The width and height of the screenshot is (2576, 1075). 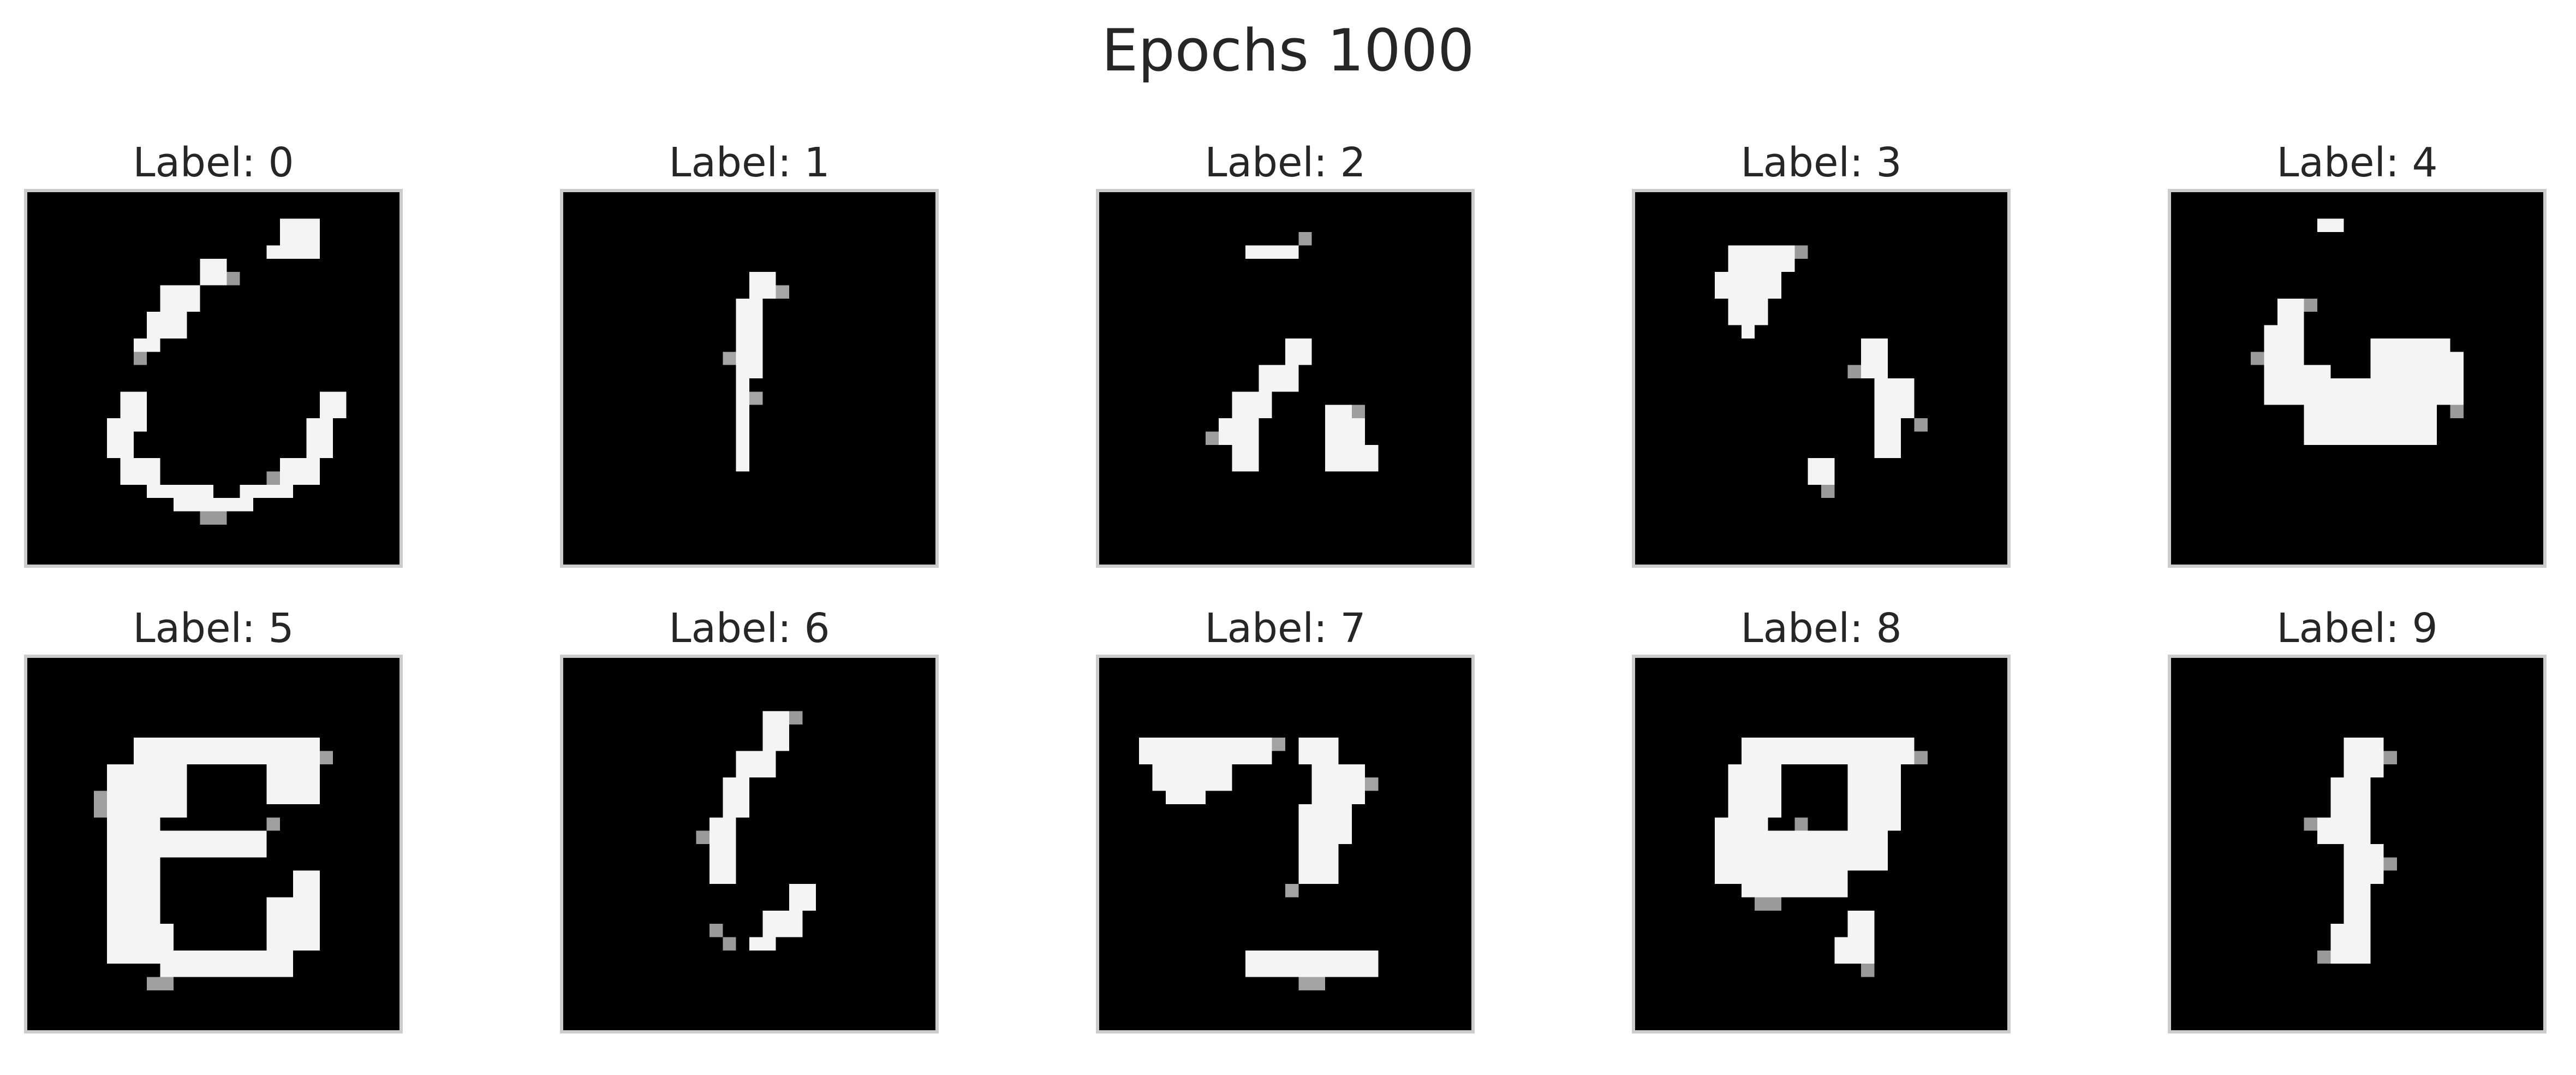 I want to click on panel-label-8: Label: 8, so click(x=1821, y=818).